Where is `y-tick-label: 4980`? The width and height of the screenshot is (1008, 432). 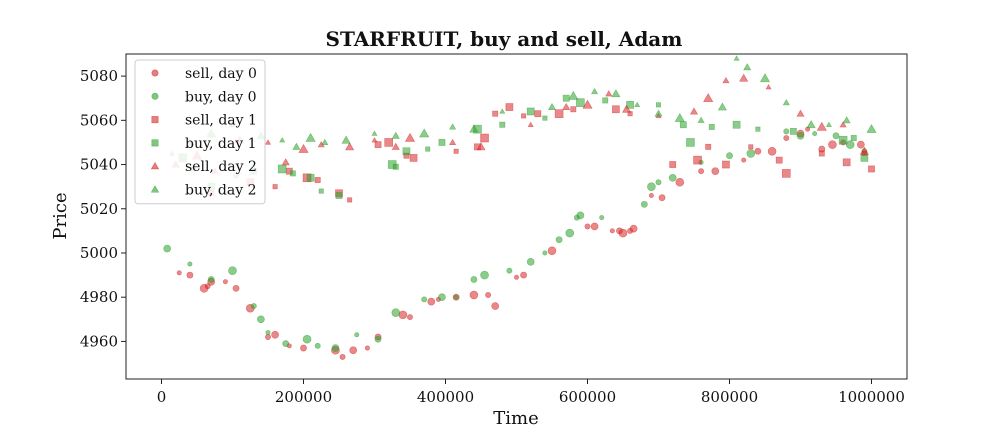 y-tick-label: 4980 is located at coordinates (99, 297).